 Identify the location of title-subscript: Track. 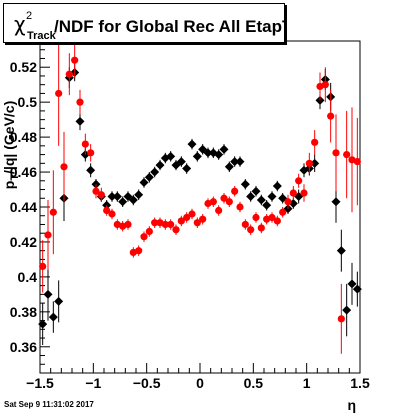
(42, 36).